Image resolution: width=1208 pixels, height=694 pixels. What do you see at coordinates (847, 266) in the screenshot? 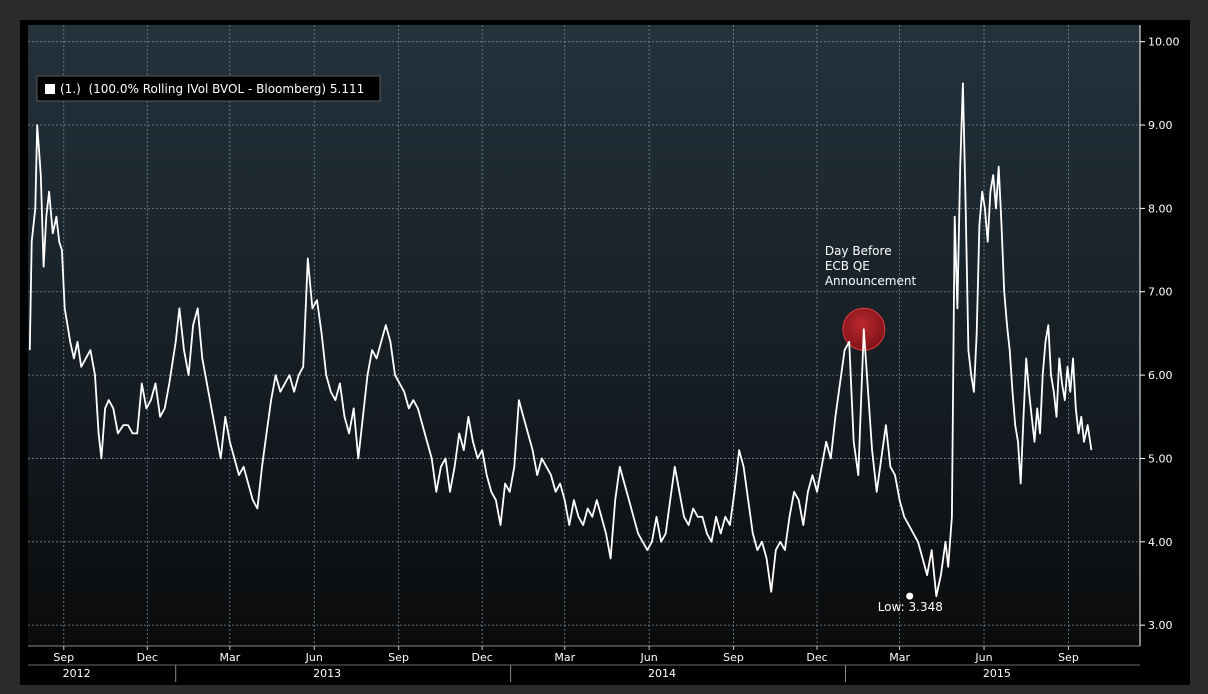
I see `ecb-qe-annotation-line: ECB QE` at bounding box center [847, 266].